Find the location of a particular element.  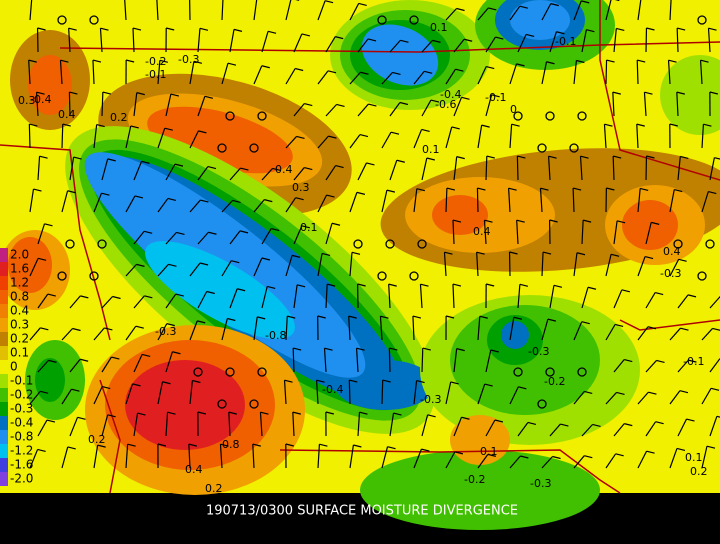

contour-label: -0.8 is located at coordinates (275, 335).